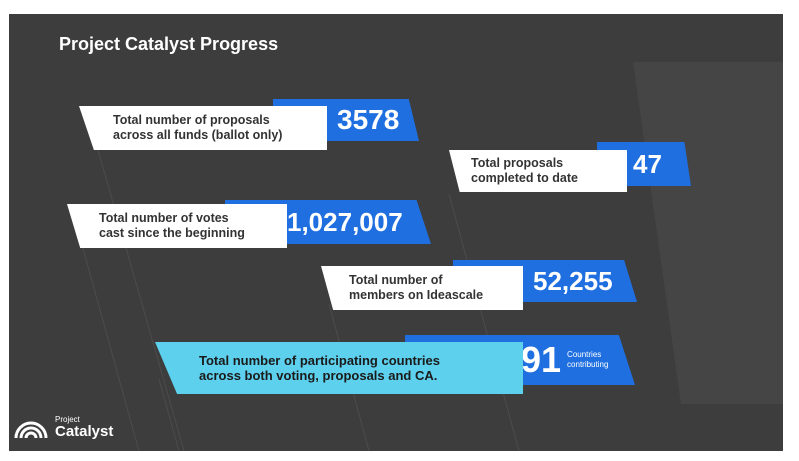 The height and width of the screenshot is (461, 799). I want to click on stat-label-line: Total number of, so click(396, 280).